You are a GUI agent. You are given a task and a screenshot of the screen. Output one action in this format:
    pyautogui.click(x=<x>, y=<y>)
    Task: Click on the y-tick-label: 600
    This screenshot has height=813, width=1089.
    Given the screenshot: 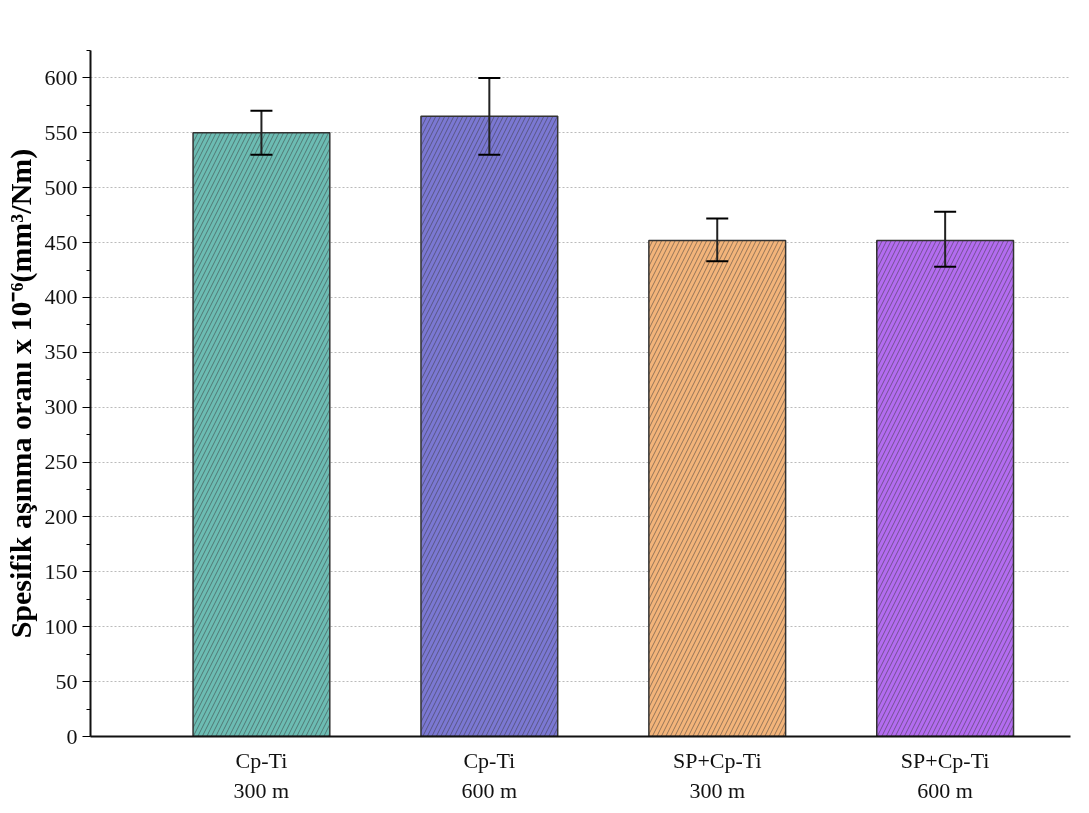 What is the action you would take?
    pyautogui.click(x=61, y=77)
    